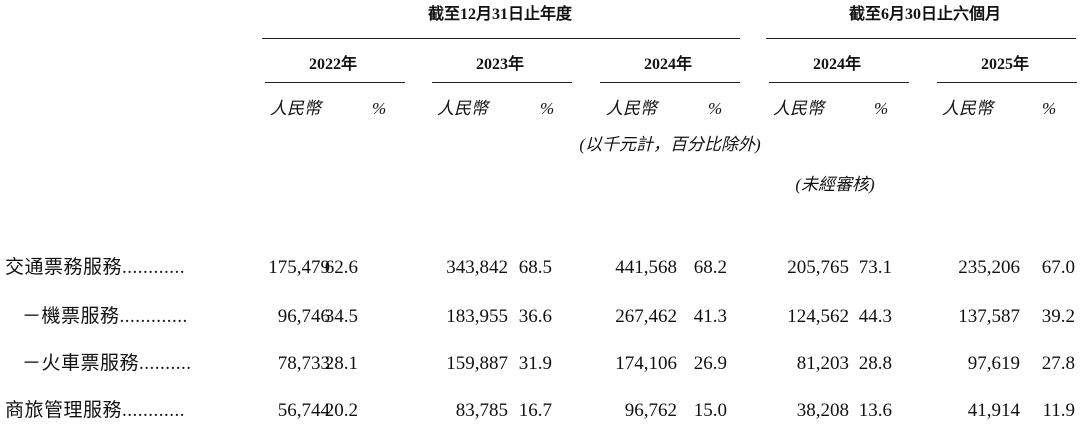 The image size is (1080, 436). What do you see at coordinates (924, 14) in the screenshot?
I see `period-group: 截至6月30日止六個月` at bounding box center [924, 14].